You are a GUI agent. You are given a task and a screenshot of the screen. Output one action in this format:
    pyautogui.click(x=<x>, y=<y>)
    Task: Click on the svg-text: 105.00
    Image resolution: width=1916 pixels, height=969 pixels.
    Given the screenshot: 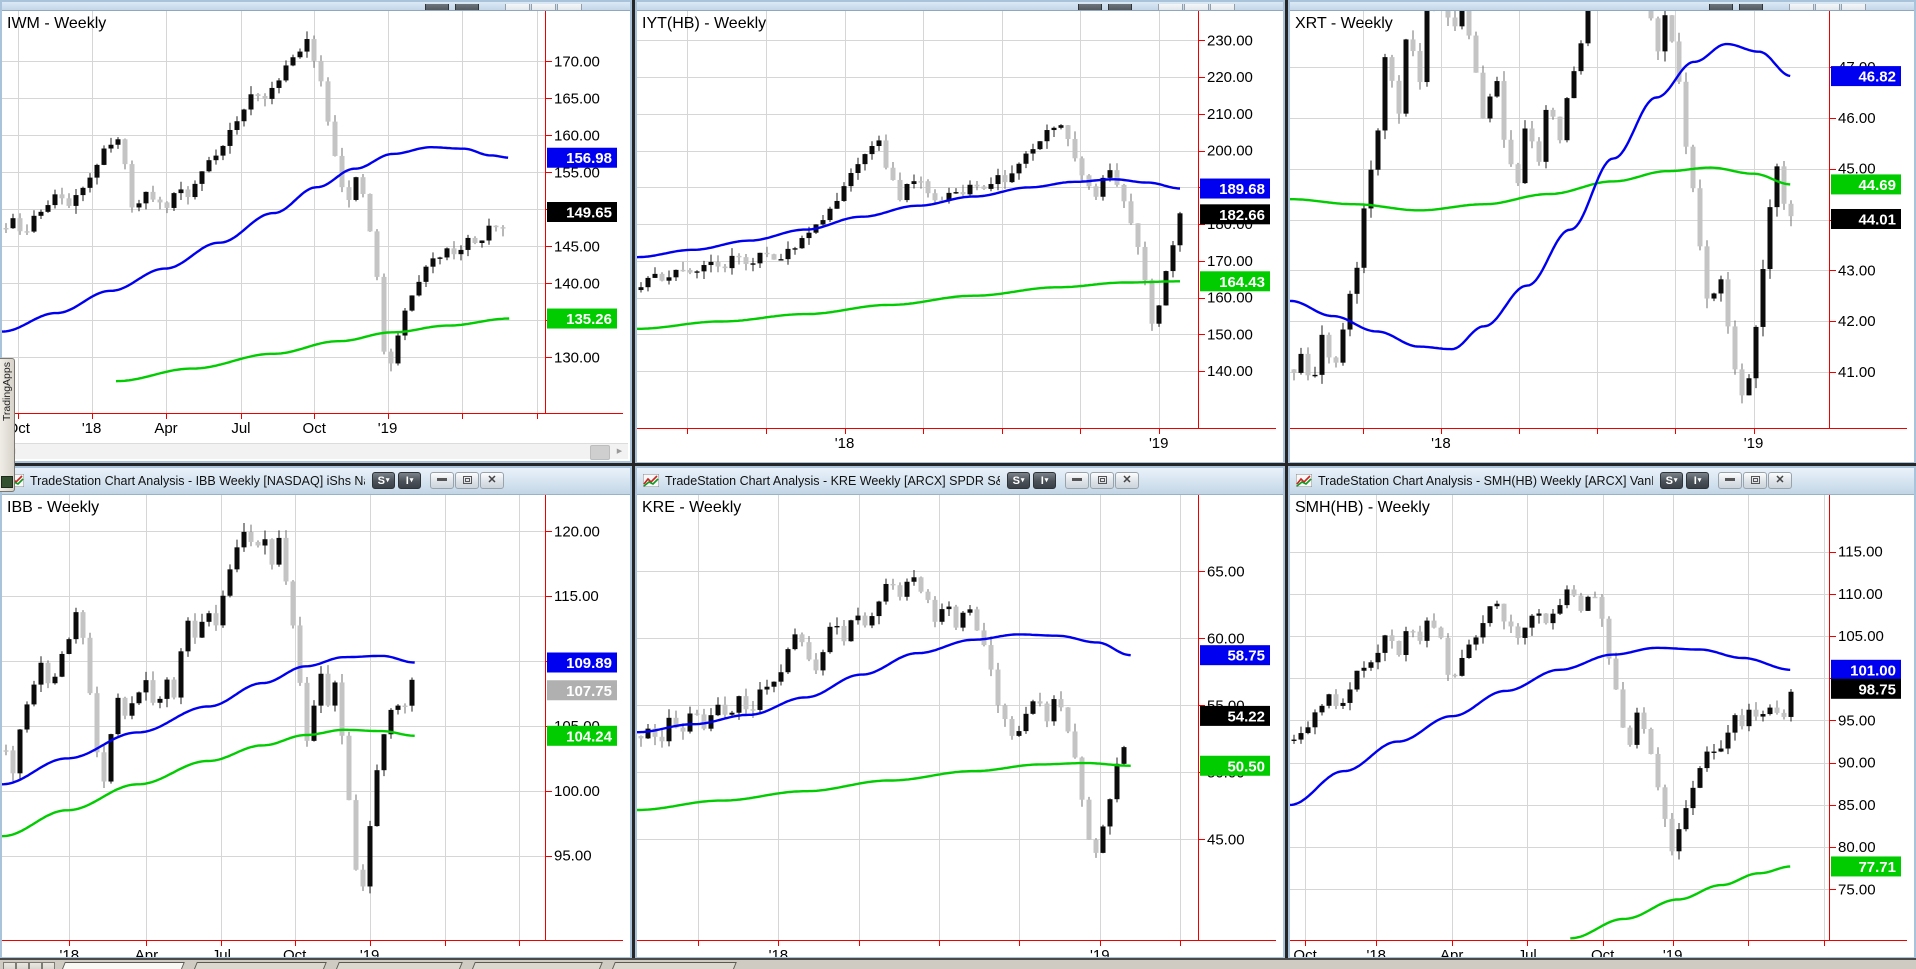 What is the action you would take?
    pyautogui.click(x=1861, y=636)
    